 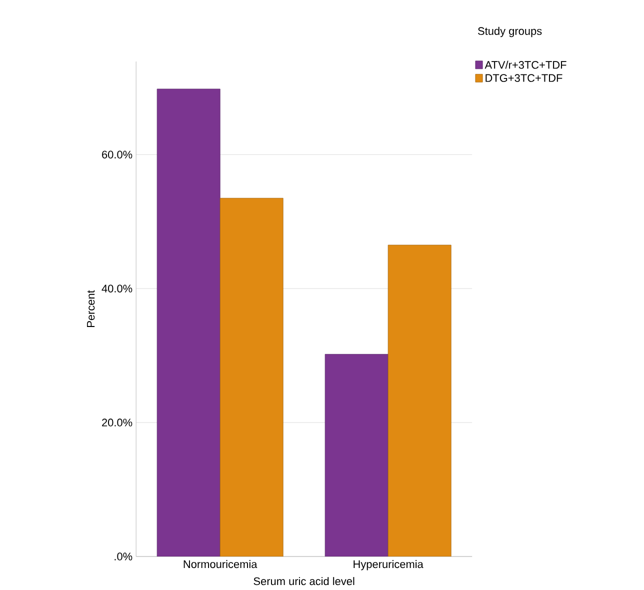 I want to click on y-axis-title: Percent, so click(x=91, y=308).